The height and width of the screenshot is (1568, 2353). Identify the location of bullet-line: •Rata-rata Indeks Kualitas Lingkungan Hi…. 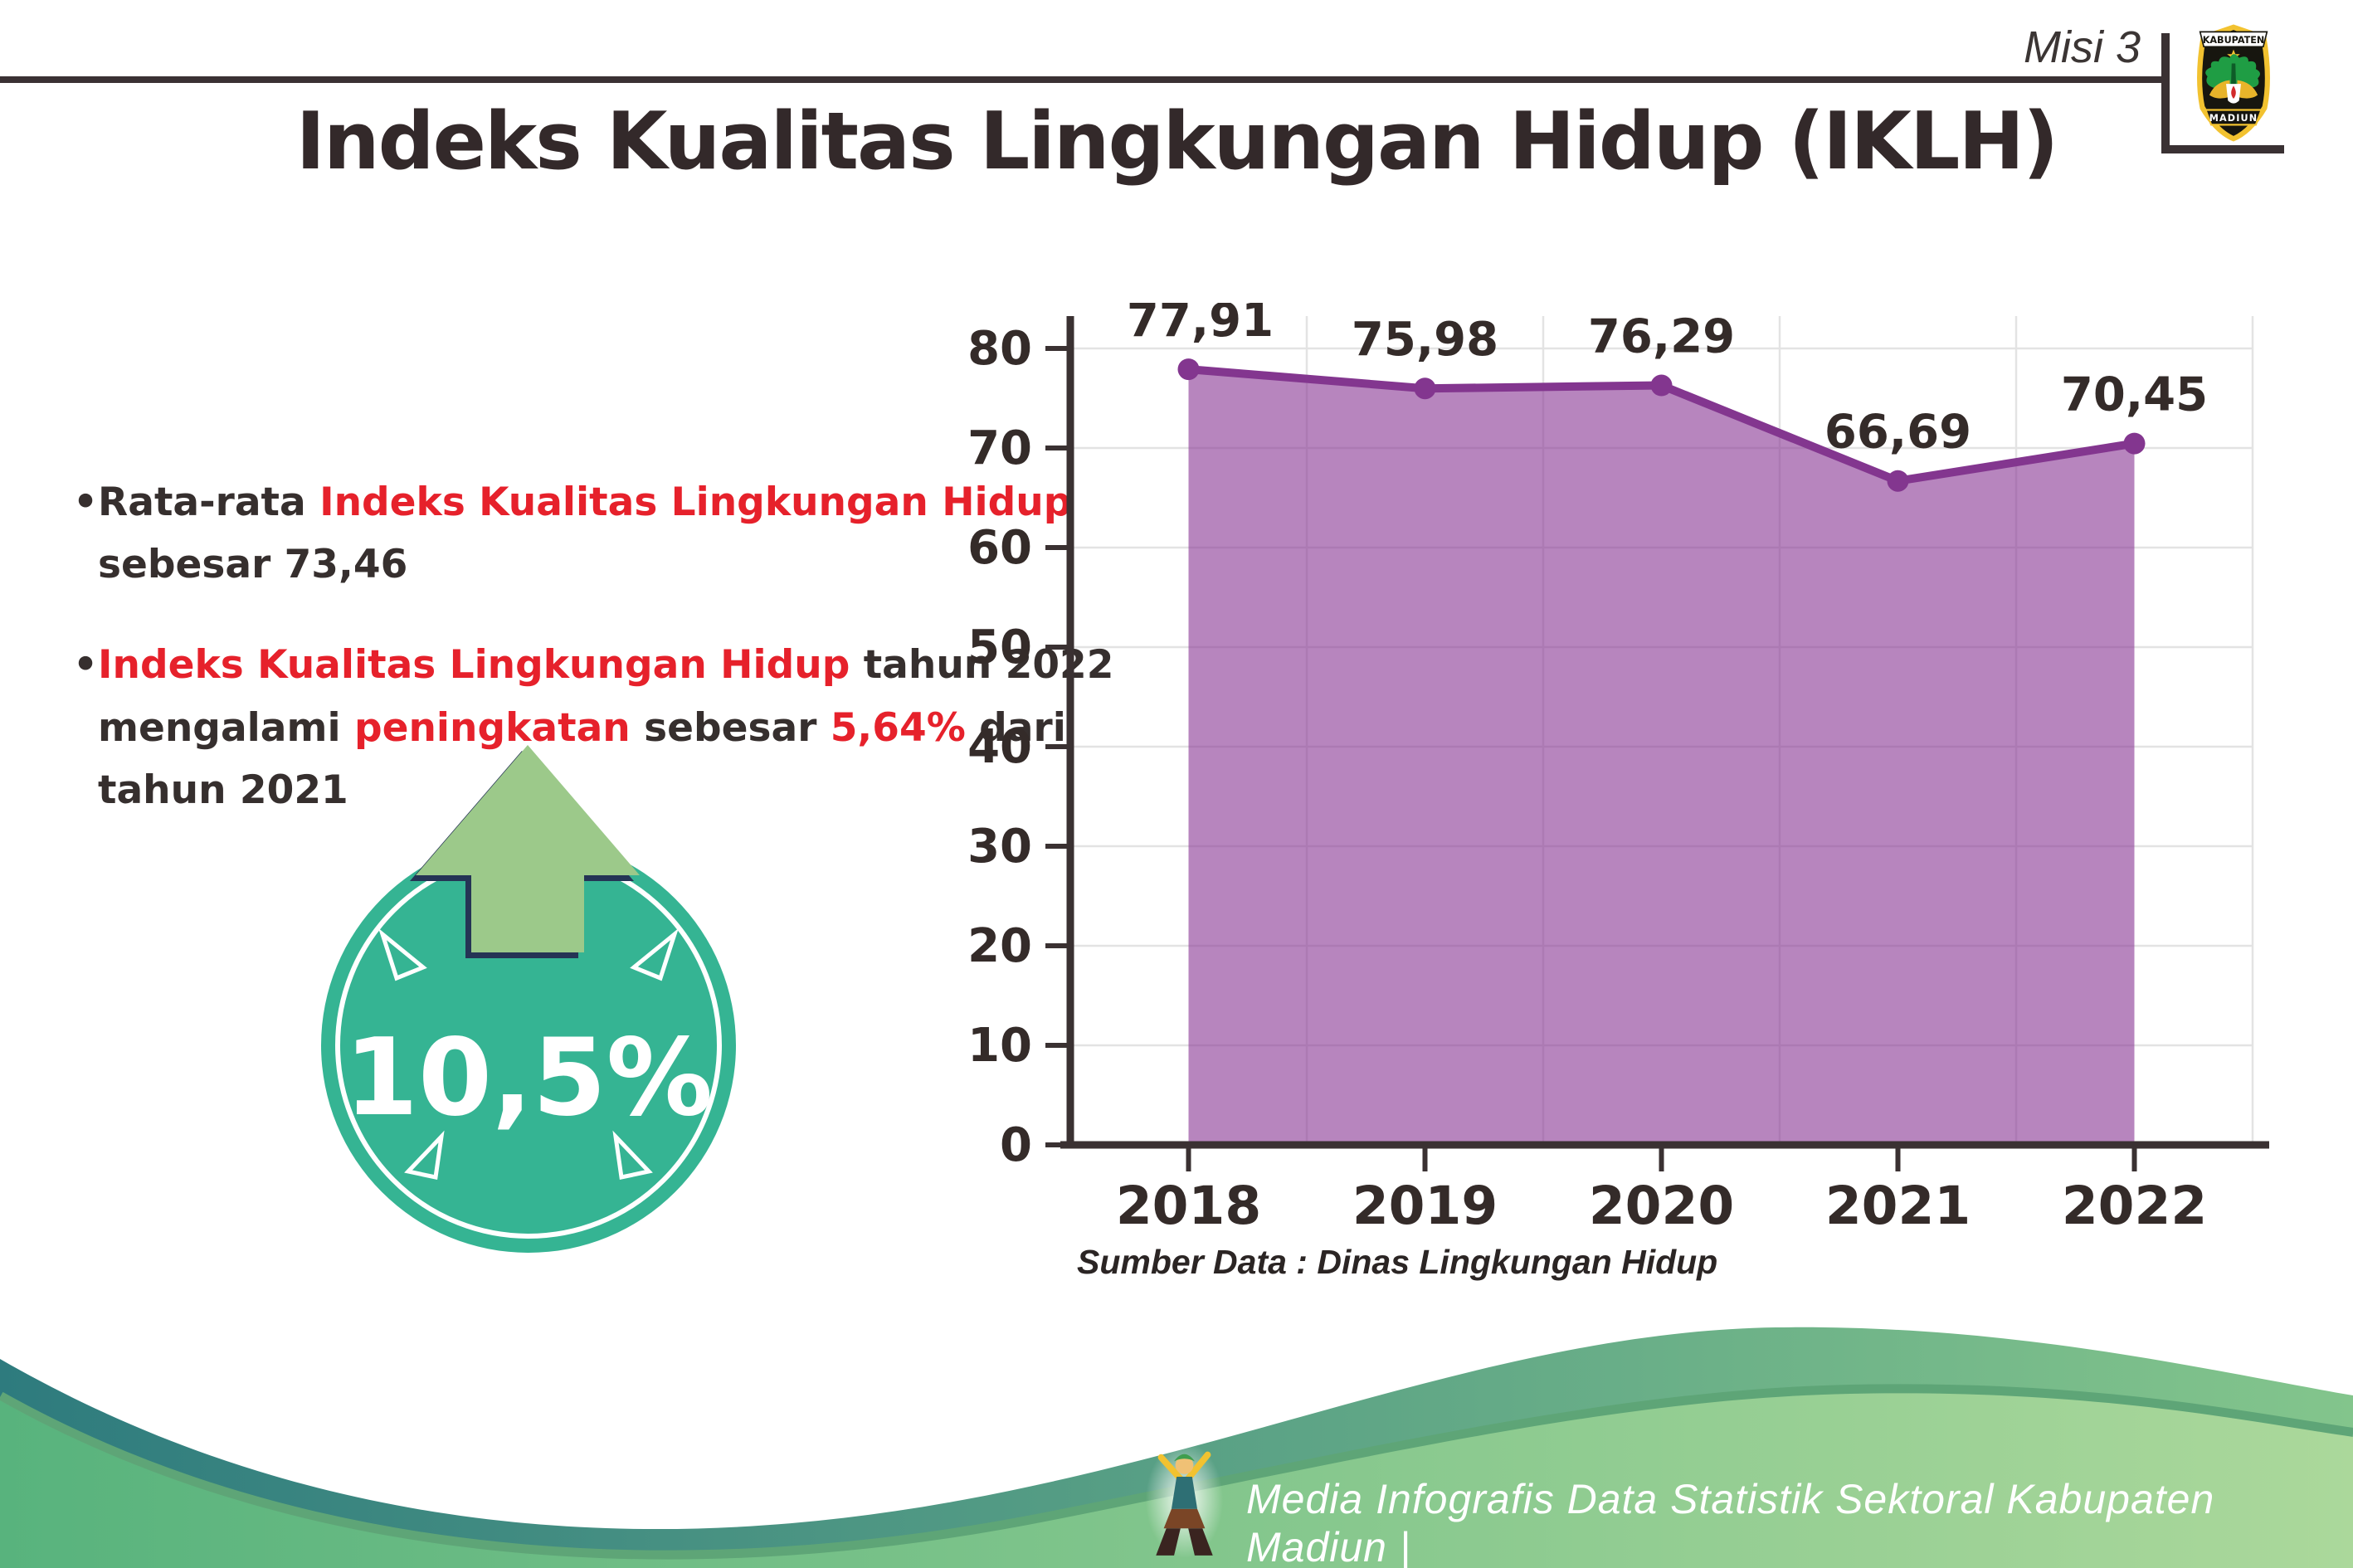
(572, 502).